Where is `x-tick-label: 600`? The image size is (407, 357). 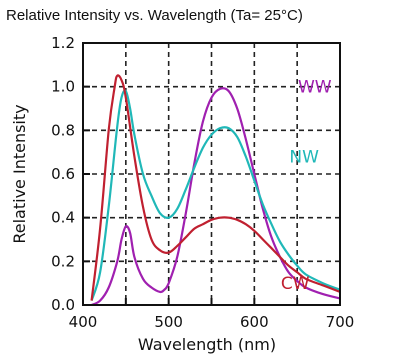
x-tick-label: 600 is located at coordinates (254, 322).